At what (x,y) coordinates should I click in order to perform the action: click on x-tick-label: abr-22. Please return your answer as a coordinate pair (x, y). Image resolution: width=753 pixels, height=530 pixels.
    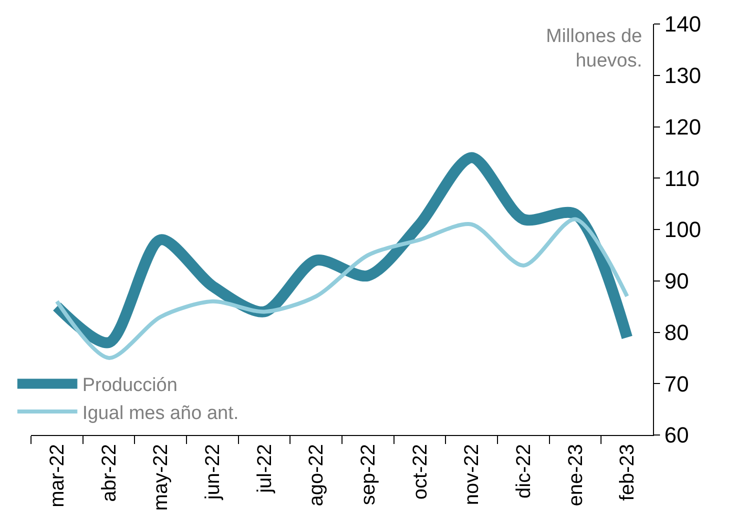
    Looking at the image, I should click on (109, 473).